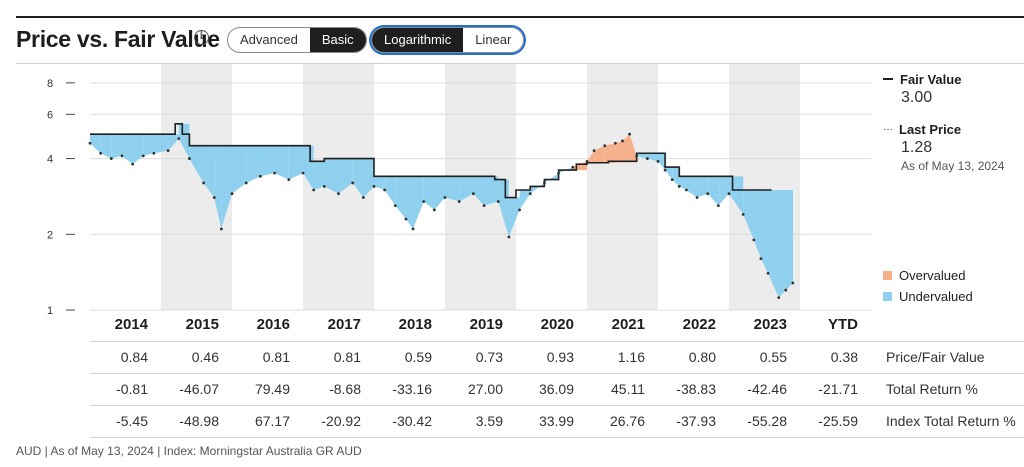  What do you see at coordinates (888, 129) in the screenshot?
I see `last-price-swatch: ···` at bounding box center [888, 129].